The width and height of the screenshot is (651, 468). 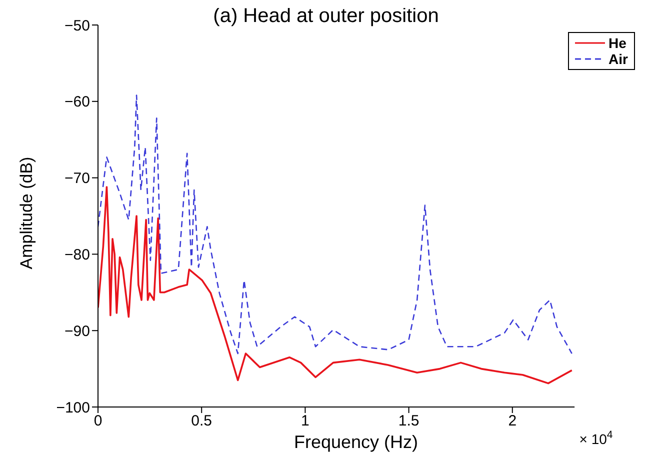 What do you see at coordinates (201, 421) in the screenshot?
I see `x-tick-label: 0.5` at bounding box center [201, 421].